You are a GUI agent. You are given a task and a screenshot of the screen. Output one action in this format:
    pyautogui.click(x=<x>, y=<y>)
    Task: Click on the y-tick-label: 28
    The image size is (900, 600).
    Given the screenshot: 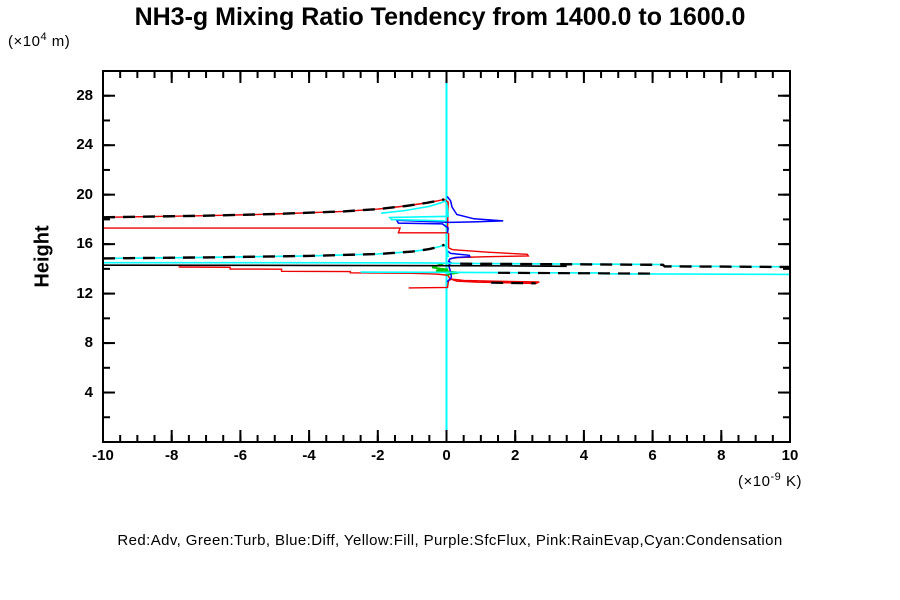 What is the action you would take?
    pyautogui.click(x=84, y=95)
    